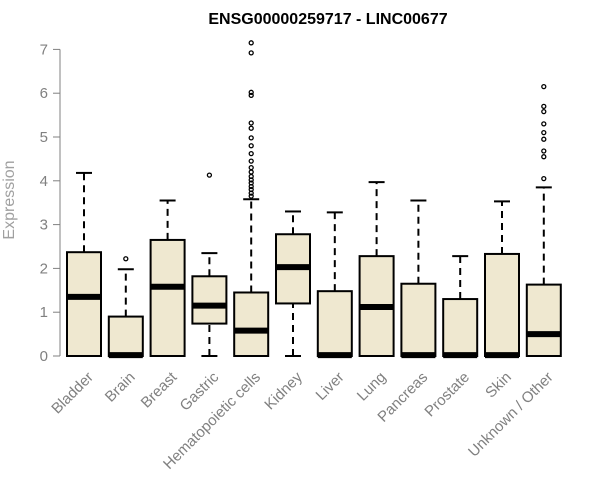 The width and height of the screenshot is (600, 500). Describe the element at coordinates (44, 268) in the screenshot. I see `y-tick-label-2: 2` at that location.